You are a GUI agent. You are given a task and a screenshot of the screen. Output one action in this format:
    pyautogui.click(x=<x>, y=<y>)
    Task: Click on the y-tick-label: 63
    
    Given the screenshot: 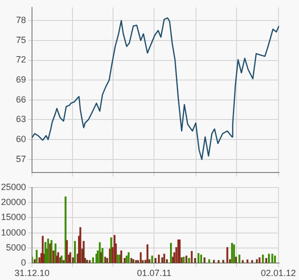 What is the action you would take?
    pyautogui.click(x=21, y=119)
    